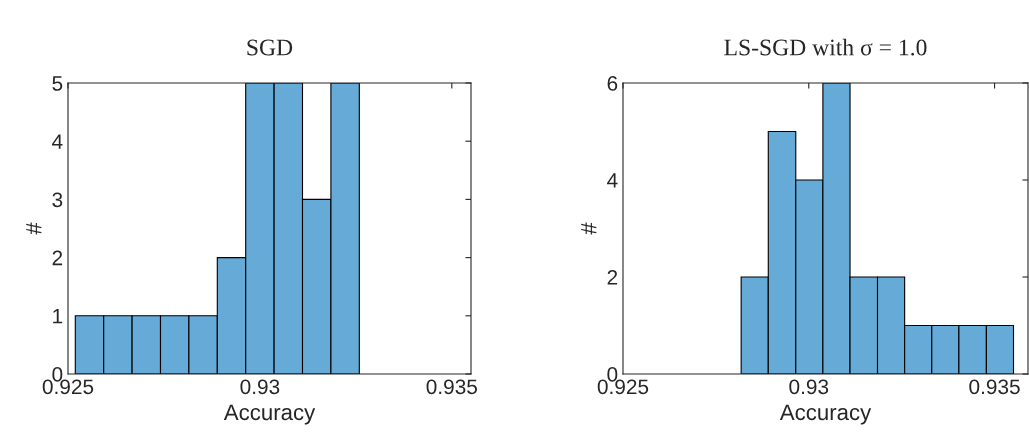  Describe the element at coordinates (612, 83) in the screenshot. I see `y-tick-label: 6` at that location.